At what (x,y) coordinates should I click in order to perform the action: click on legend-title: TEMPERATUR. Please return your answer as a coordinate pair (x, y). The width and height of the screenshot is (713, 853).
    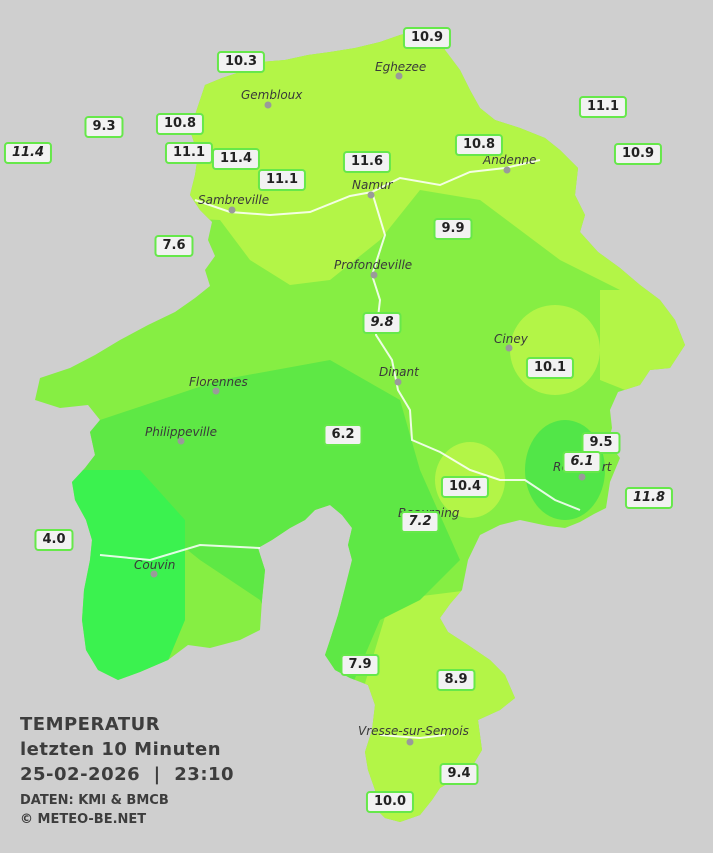
    Looking at the image, I should click on (90, 724).